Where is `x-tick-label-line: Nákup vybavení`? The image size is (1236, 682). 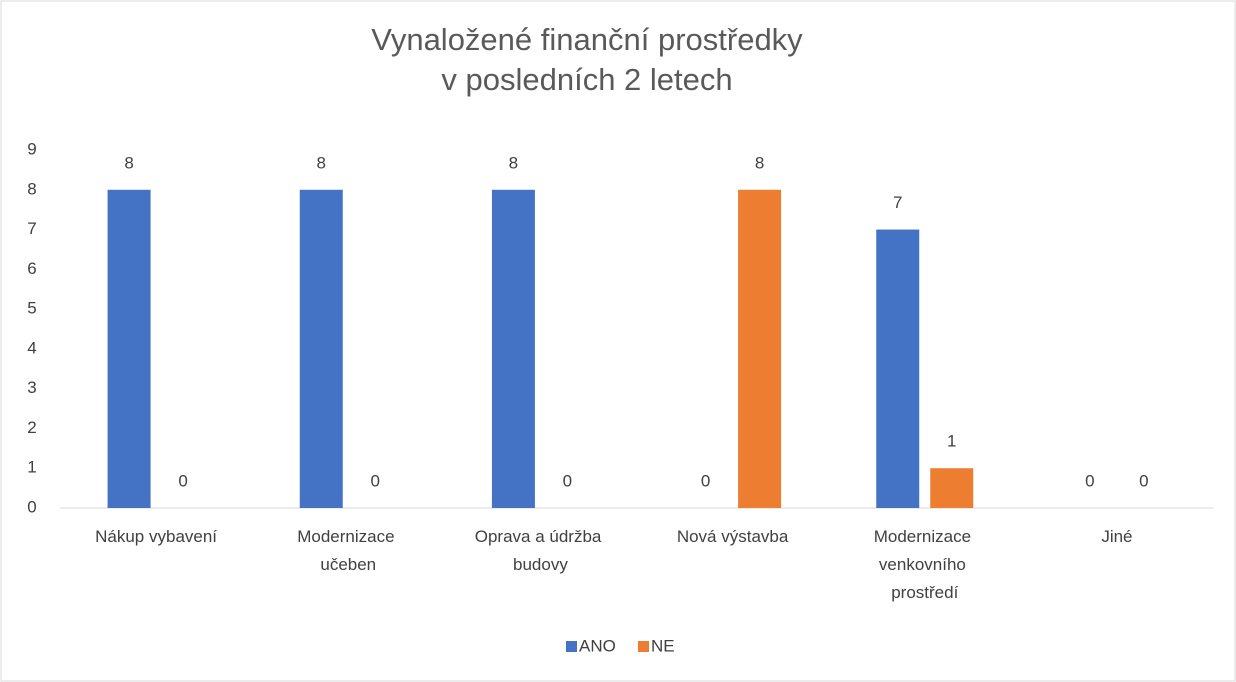
x-tick-label-line: Nákup vybavení is located at coordinates (156, 536).